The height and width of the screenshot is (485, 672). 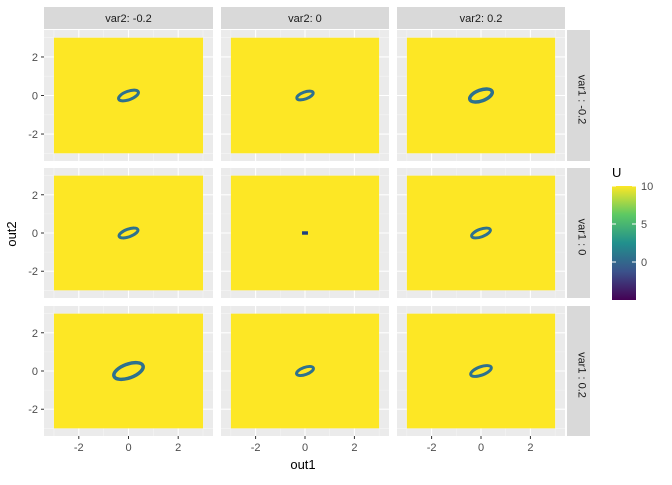 I want to click on facet-col-label: var2: 0, so click(x=305, y=19).